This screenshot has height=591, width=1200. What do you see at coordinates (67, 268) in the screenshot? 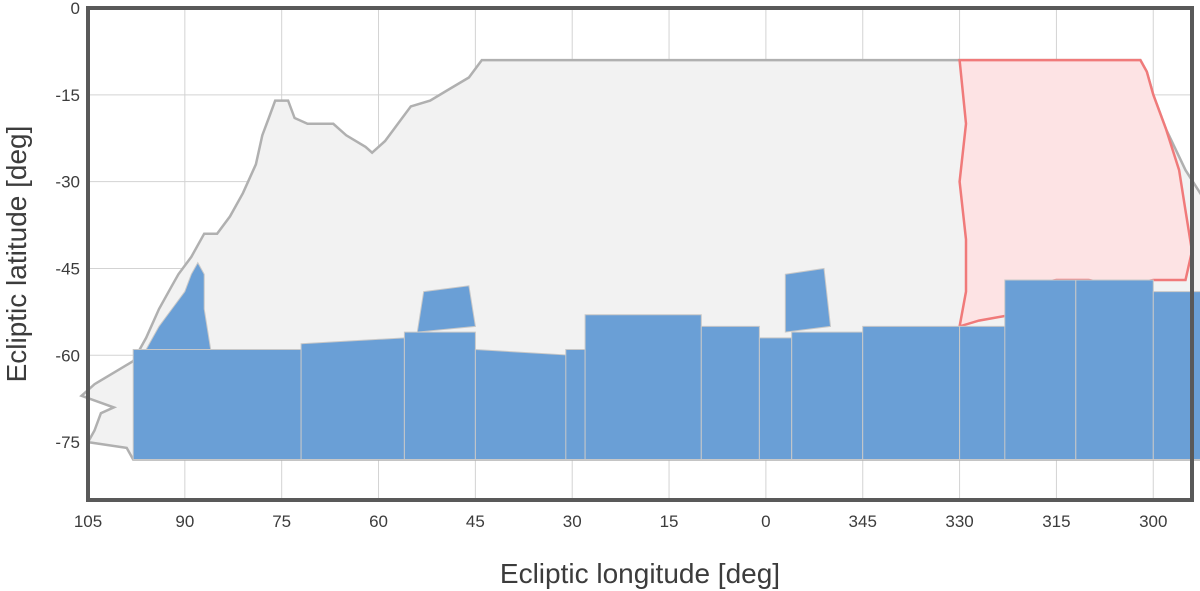
I see `y-tick-label: -45` at bounding box center [67, 268].